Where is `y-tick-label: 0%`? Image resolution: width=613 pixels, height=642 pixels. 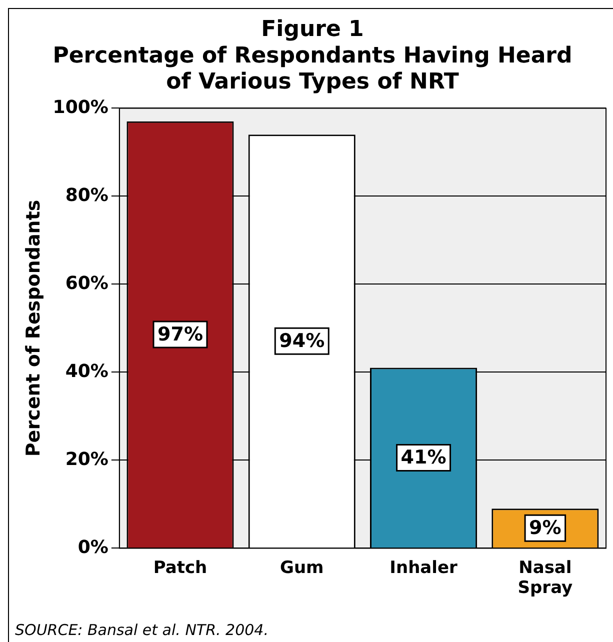 y-tick-label: 0% is located at coordinates (93, 547).